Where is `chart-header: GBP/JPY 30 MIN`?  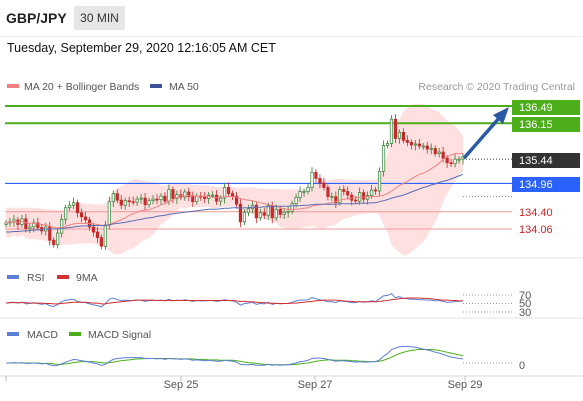 chart-header: GBP/JPY 30 MIN is located at coordinates (291, 18).